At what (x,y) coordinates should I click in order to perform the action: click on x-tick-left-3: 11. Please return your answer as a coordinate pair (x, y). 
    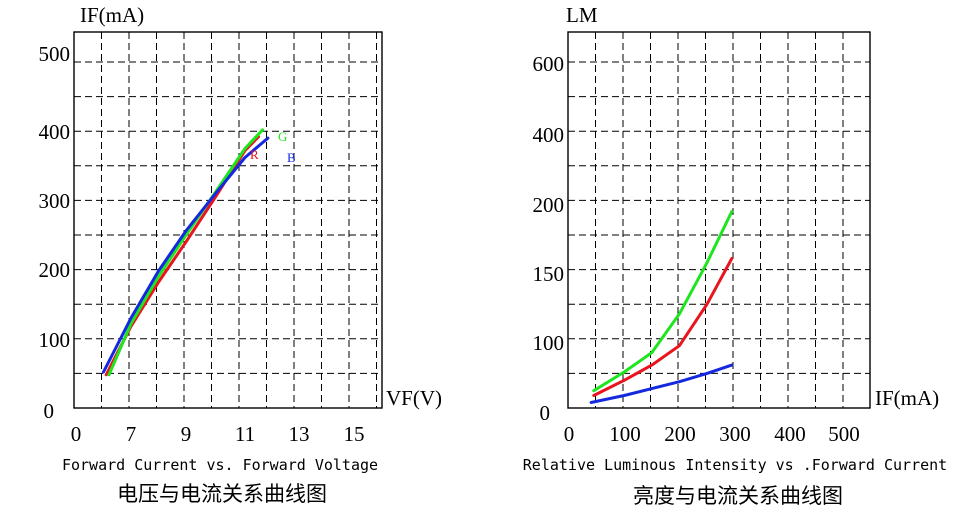
    Looking at the image, I should click on (245, 434).